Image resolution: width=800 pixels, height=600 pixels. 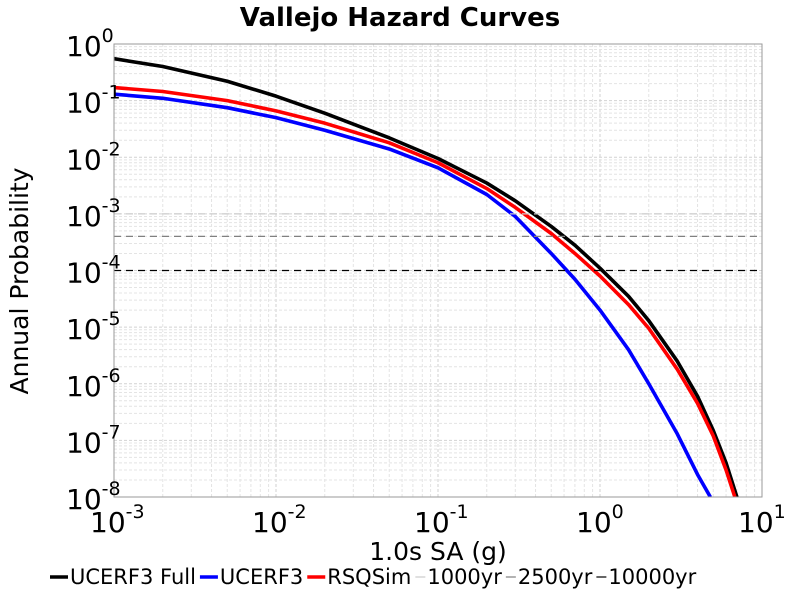 What do you see at coordinates (441, 520) in the screenshot?
I see `x-tick-label: 10⁻¹` at bounding box center [441, 520].